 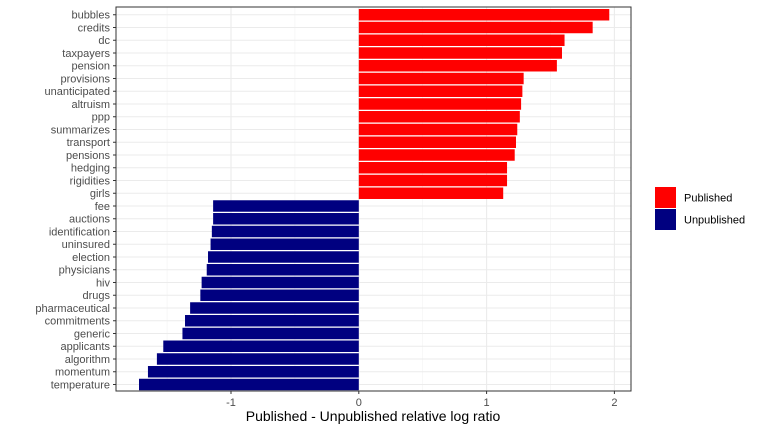 I want to click on bar-altruism, so click(x=440, y=104).